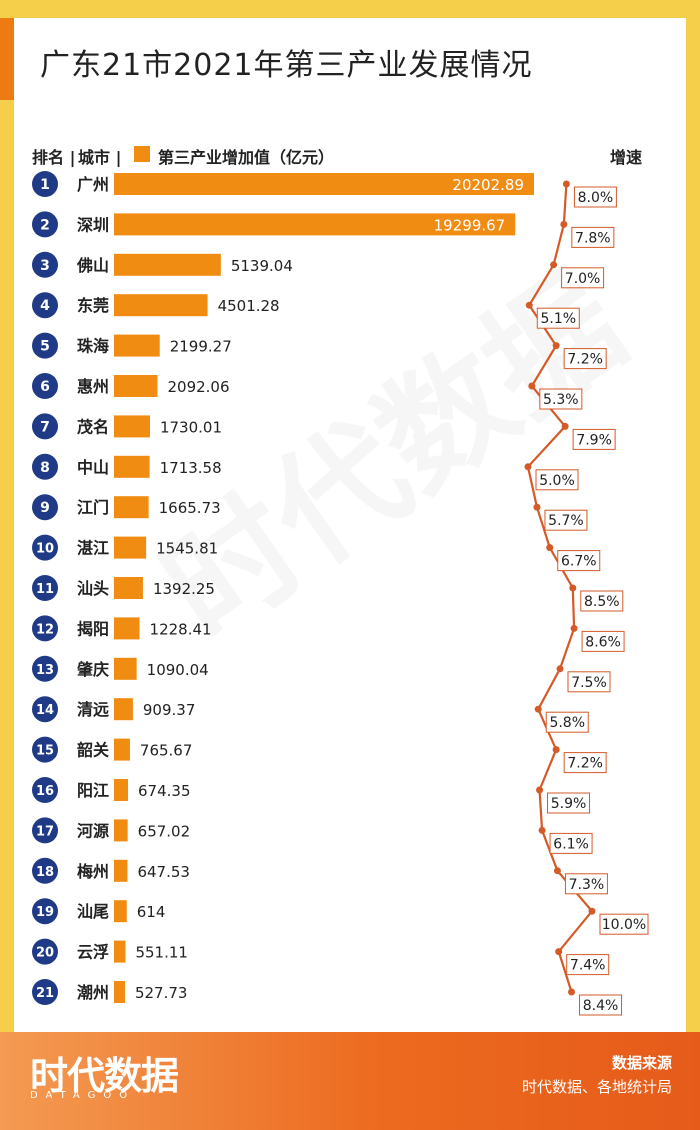 This screenshot has width=700, height=1130. I want to click on city-label: 广州, so click(93, 184).